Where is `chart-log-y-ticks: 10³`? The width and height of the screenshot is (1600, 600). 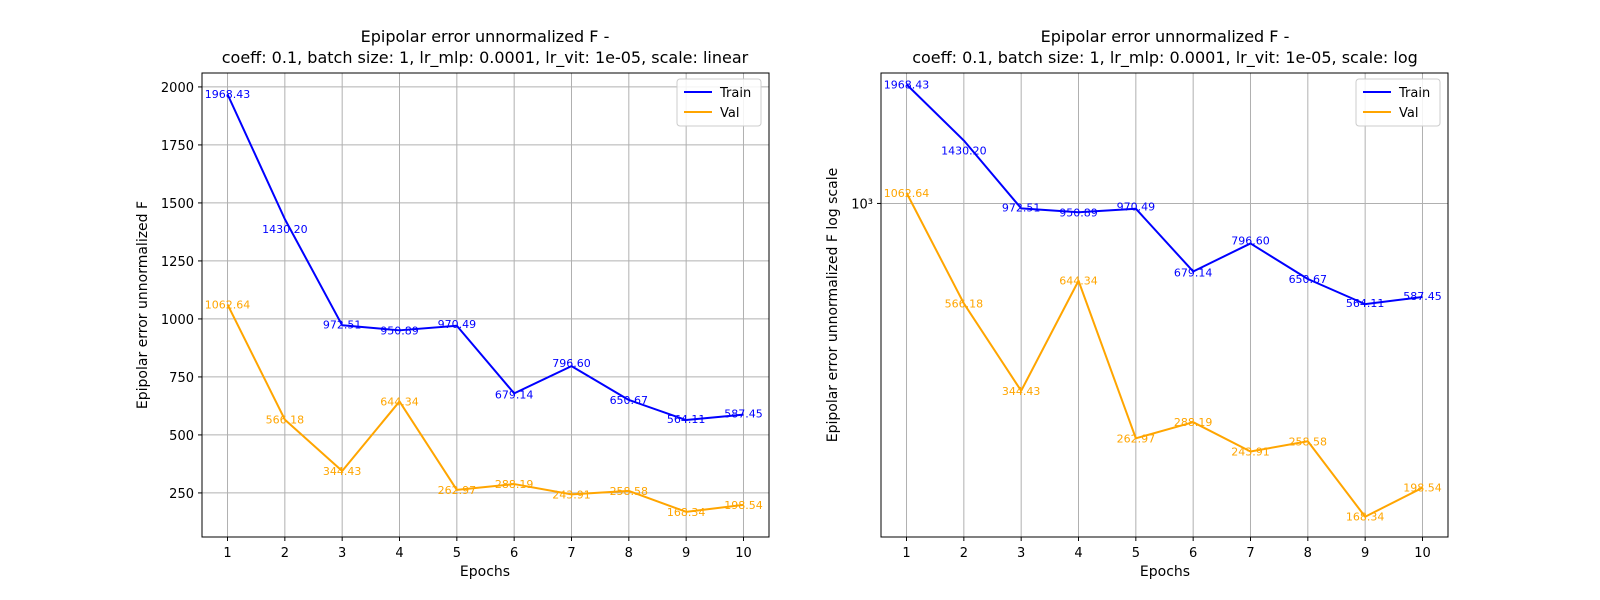 chart-log-y-ticks: 10³ is located at coordinates (866, 204).